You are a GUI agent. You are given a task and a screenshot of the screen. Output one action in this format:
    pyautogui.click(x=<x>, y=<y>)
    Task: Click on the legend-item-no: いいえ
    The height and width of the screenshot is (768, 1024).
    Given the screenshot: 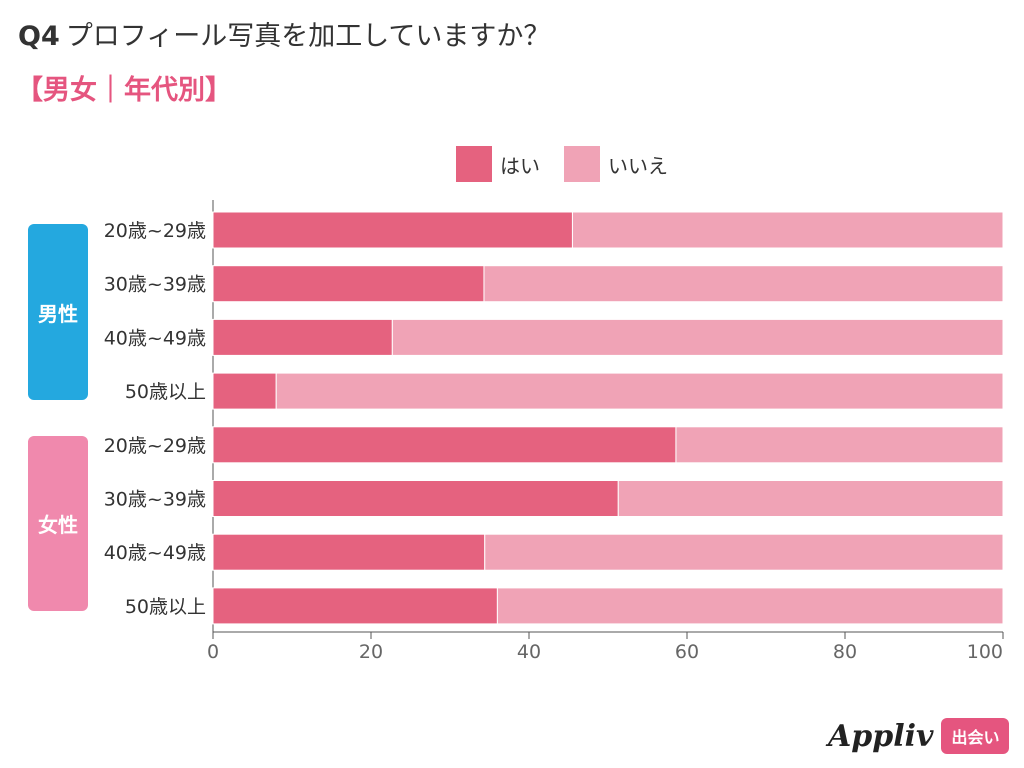 What is the action you would take?
    pyautogui.click(x=616, y=164)
    